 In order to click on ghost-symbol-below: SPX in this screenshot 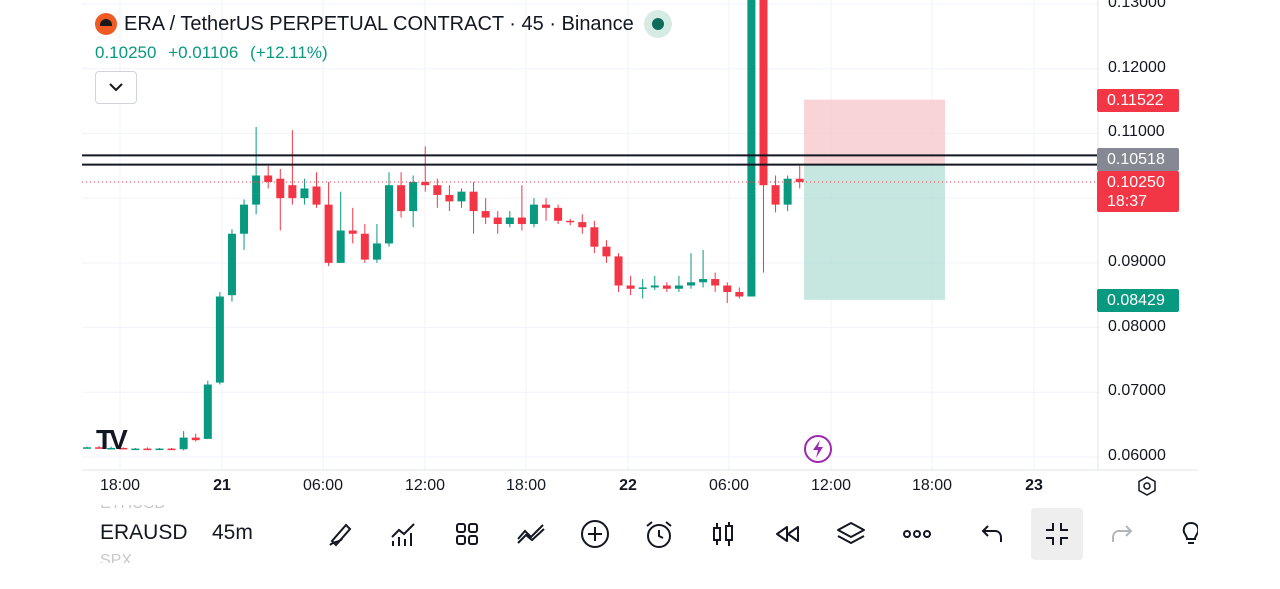, I will do `click(116, 557)`.